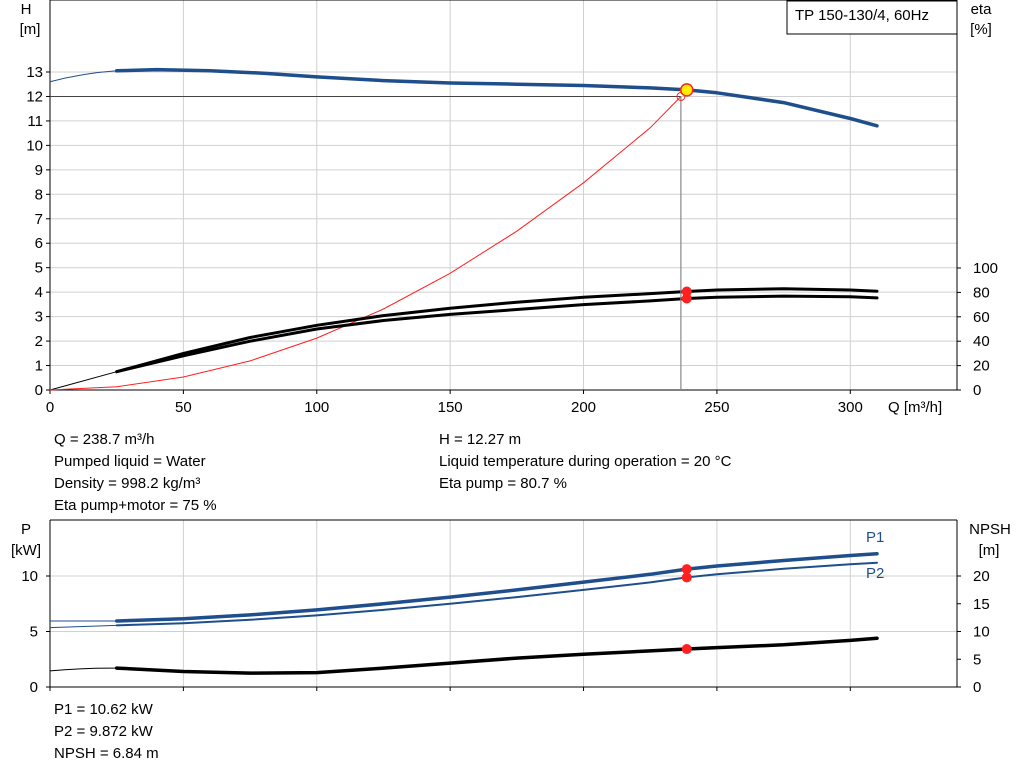  Describe the element at coordinates (34, 632) in the screenshot. I see `bottom-ytick-label: 5` at that location.